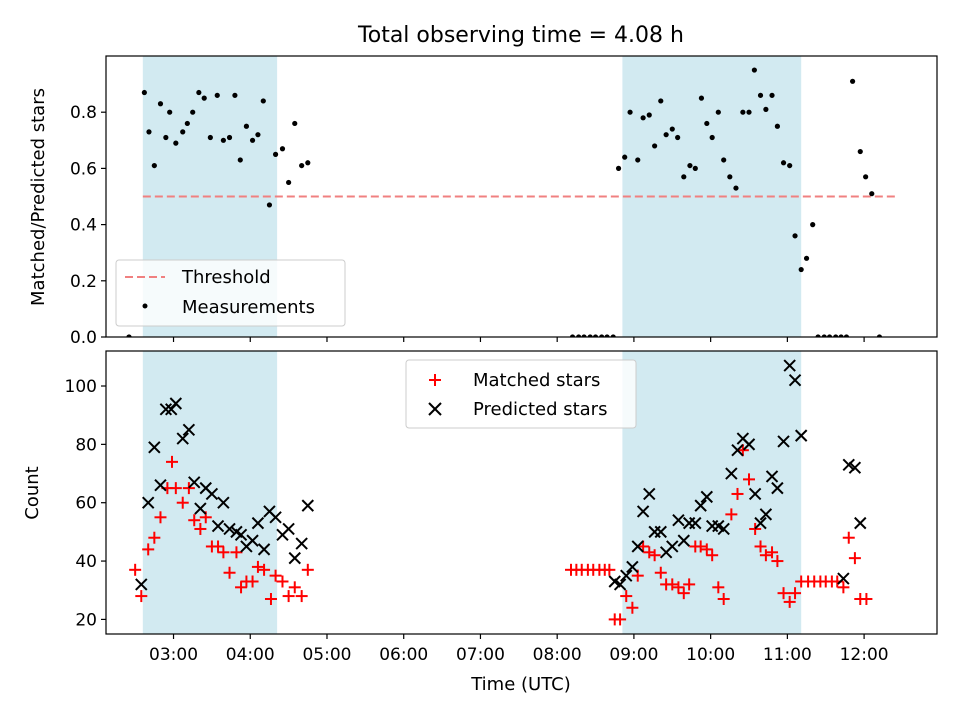 This screenshot has height=720, width=960. What do you see at coordinates (250, 655) in the screenshot?
I see `xtick-label: 04:00` at bounding box center [250, 655].